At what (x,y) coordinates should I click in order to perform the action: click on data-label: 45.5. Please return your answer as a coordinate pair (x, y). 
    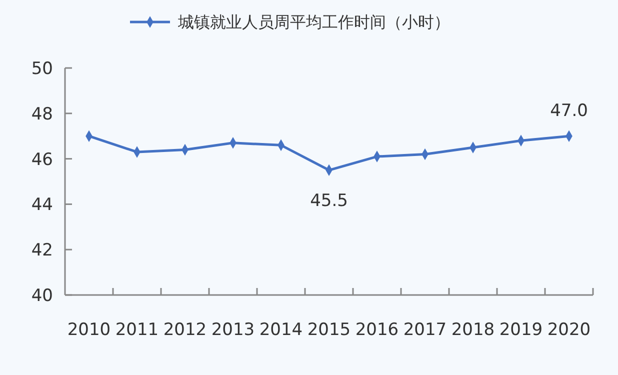
    Looking at the image, I should click on (329, 201).